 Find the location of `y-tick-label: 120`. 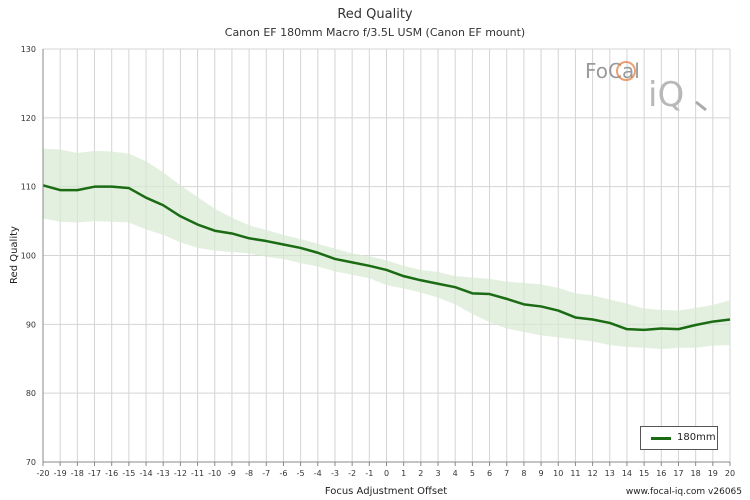

y-tick-label: 120 is located at coordinates (28, 118).